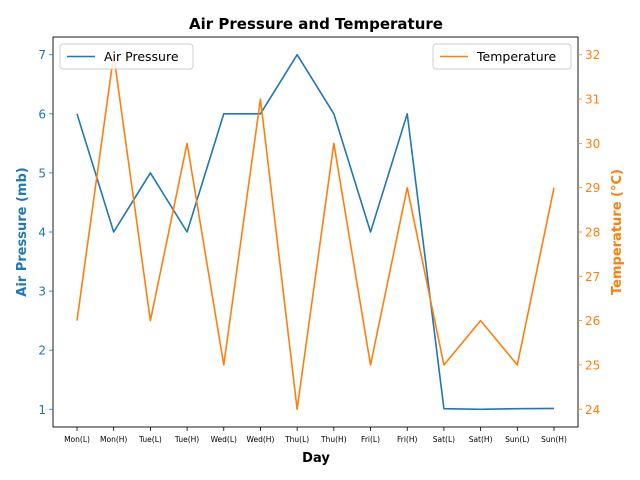 The height and width of the screenshot is (480, 640). Describe the element at coordinates (592, 365) in the screenshot. I see `y-right-tick-label: 25` at that location.